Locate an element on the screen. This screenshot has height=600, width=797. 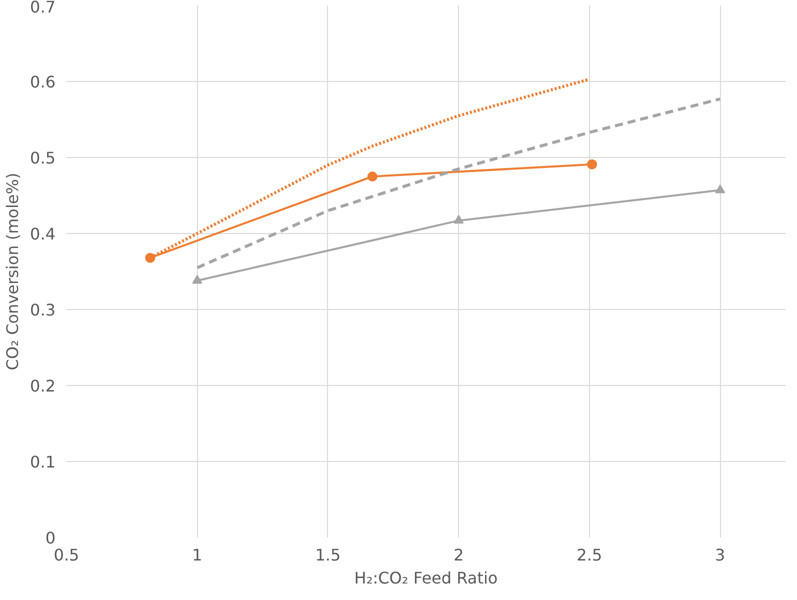
y-tick-label: 0.5 is located at coordinates (43, 158).